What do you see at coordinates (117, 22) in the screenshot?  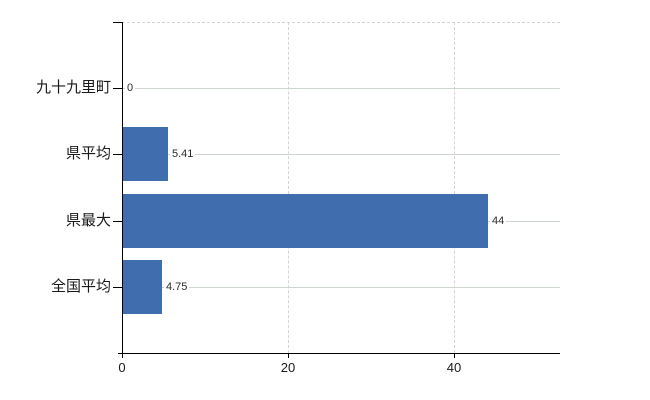 I see `y-axis-end-tick` at bounding box center [117, 22].